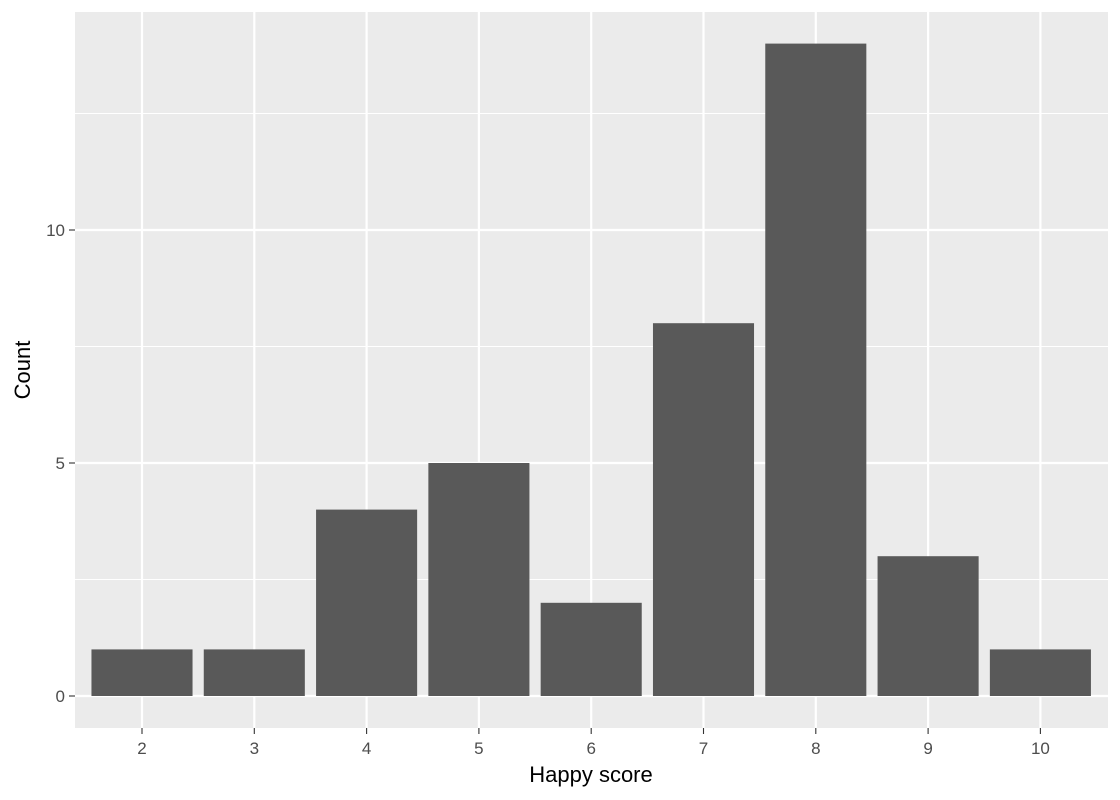 The image size is (1120, 800). I want to click on y-tick-label: 10, so click(55, 230).